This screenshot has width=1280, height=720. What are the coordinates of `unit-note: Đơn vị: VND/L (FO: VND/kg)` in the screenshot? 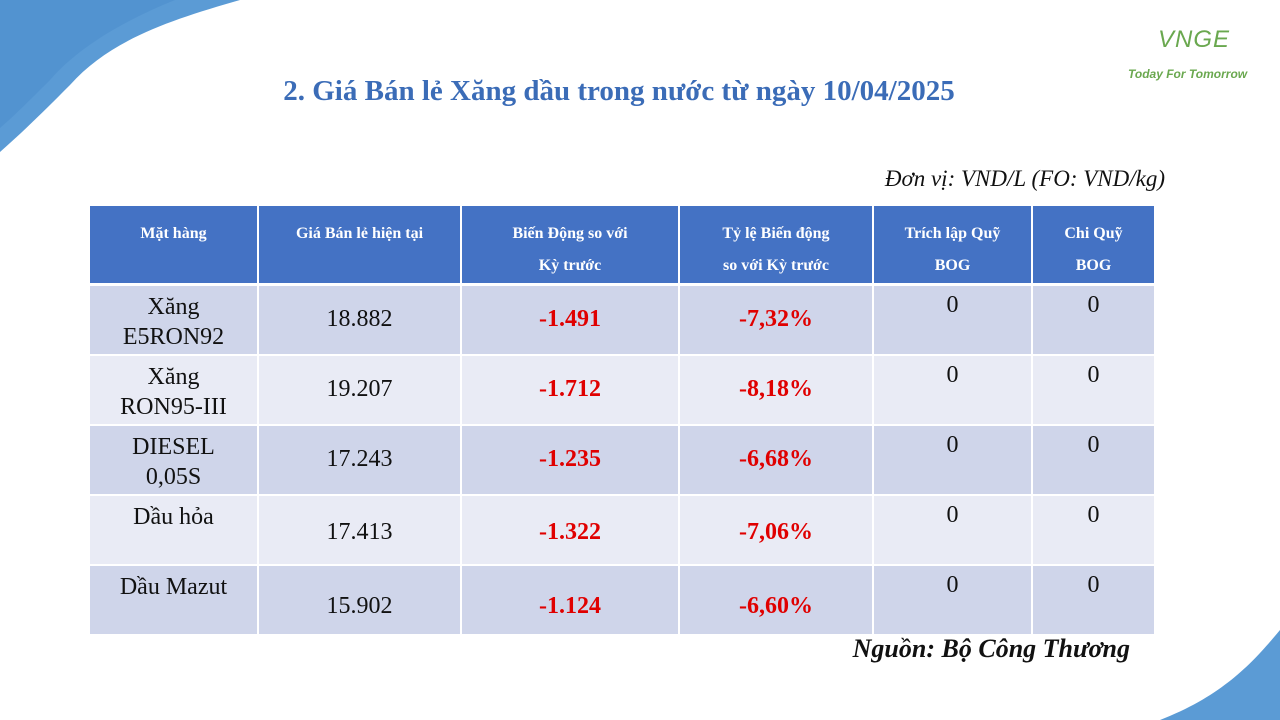 It's located at (1024, 178).